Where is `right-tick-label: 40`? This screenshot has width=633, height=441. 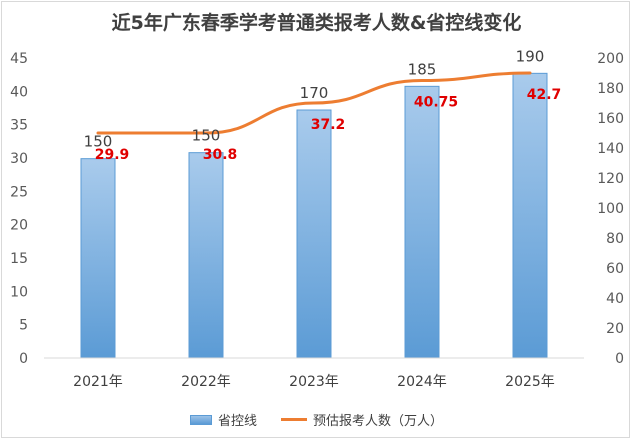 right-tick-label: 40 is located at coordinates (615, 299).